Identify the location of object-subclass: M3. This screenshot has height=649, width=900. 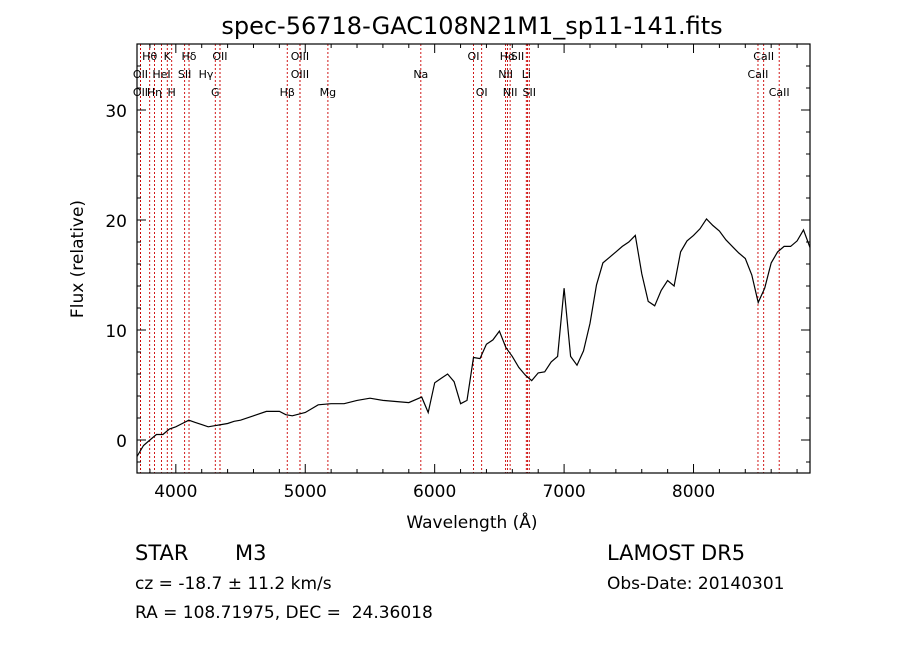
(251, 553).